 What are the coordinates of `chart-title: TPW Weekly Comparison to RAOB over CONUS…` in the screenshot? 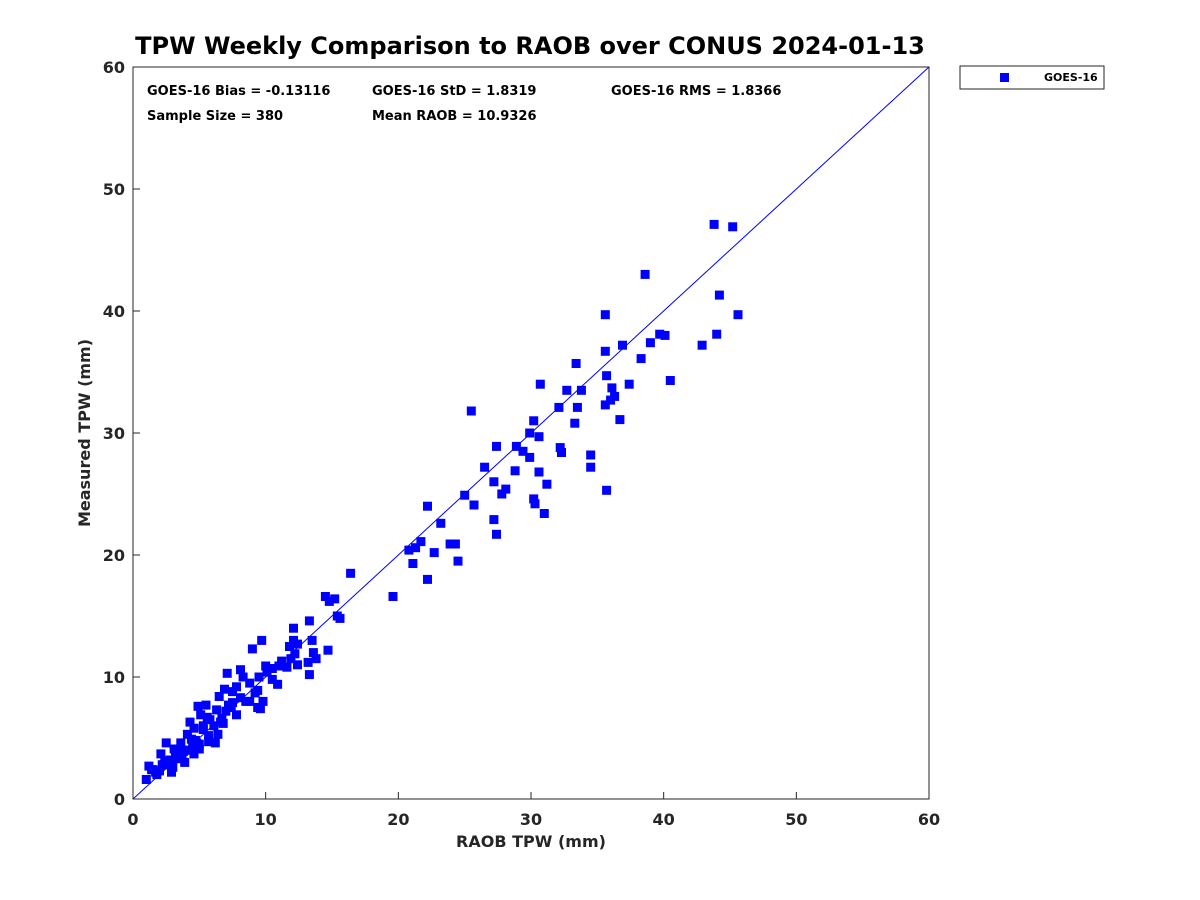 It's located at (530, 46).